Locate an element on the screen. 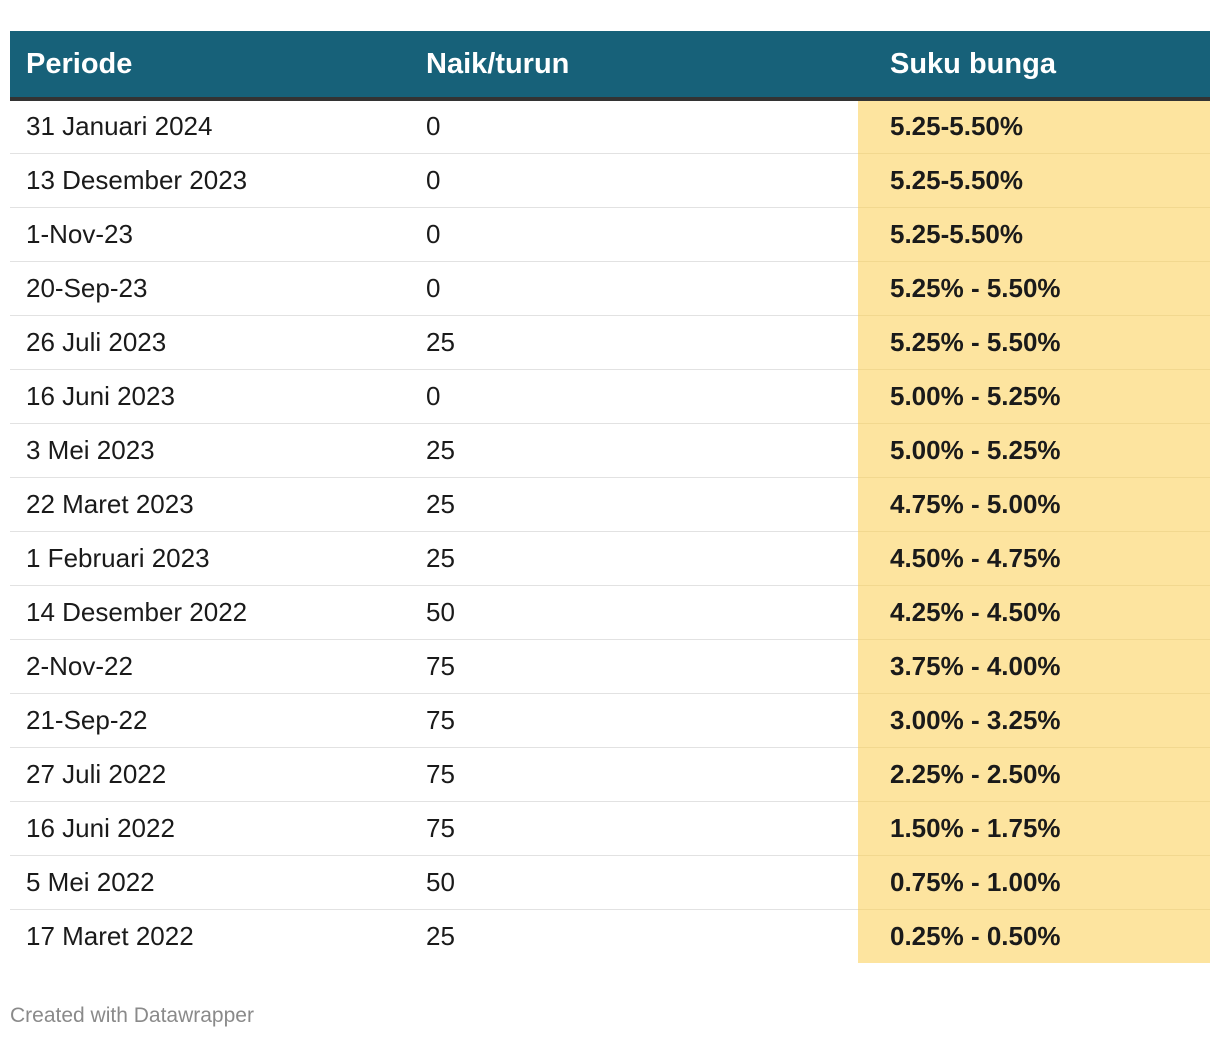 Image resolution: width=1220 pixels, height=1040 pixels. table-row: 22 Maret 2023 25 4.75% - 5.00% is located at coordinates (610, 504).